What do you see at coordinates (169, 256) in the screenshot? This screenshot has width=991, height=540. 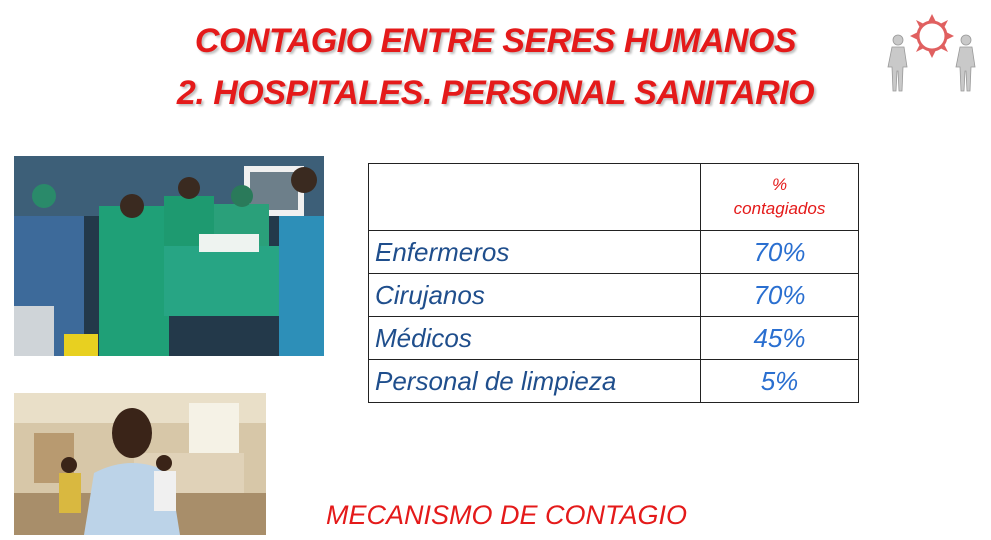 I see `surgery-room-photo` at bounding box center [169, 256].